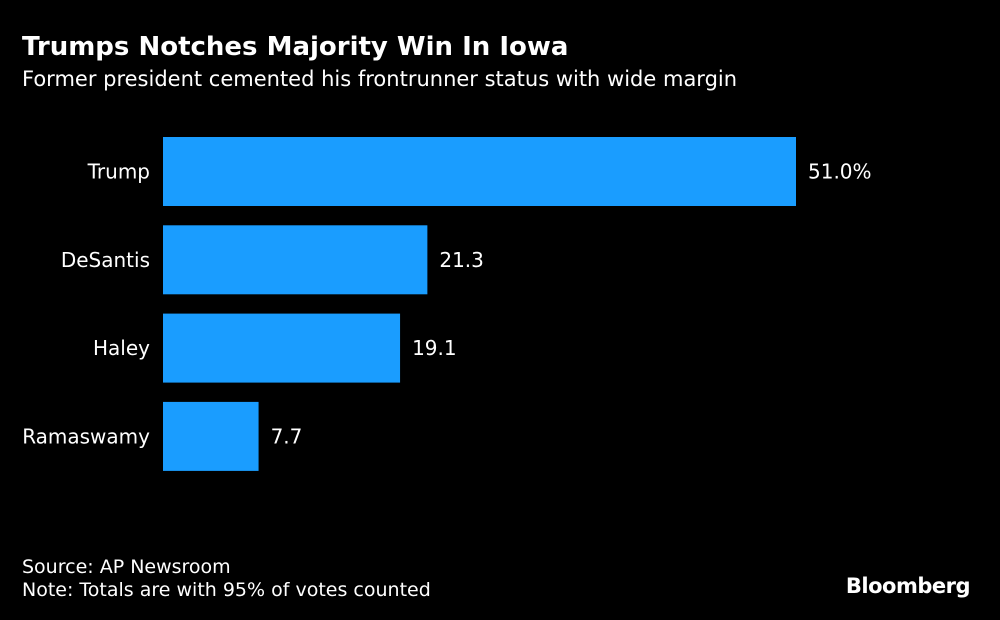 The width and height of the screenshot is (1000, 620). What do you see at coordinates (908, 586) in the screenshot?
I see `bloomberg-logo: Bloomberg` at bounding box center [908, 586].